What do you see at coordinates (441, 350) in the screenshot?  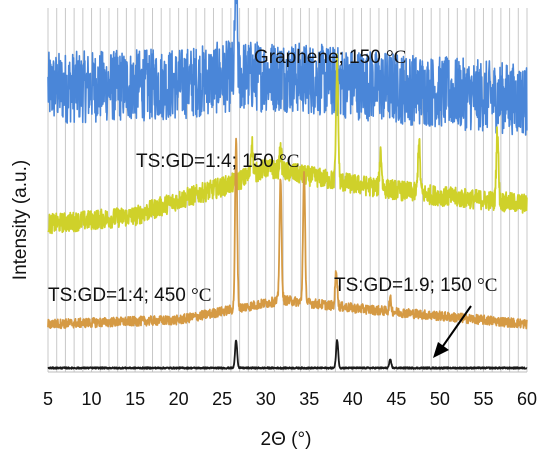 I see `arrow-head` at bounding box center [441, 350].